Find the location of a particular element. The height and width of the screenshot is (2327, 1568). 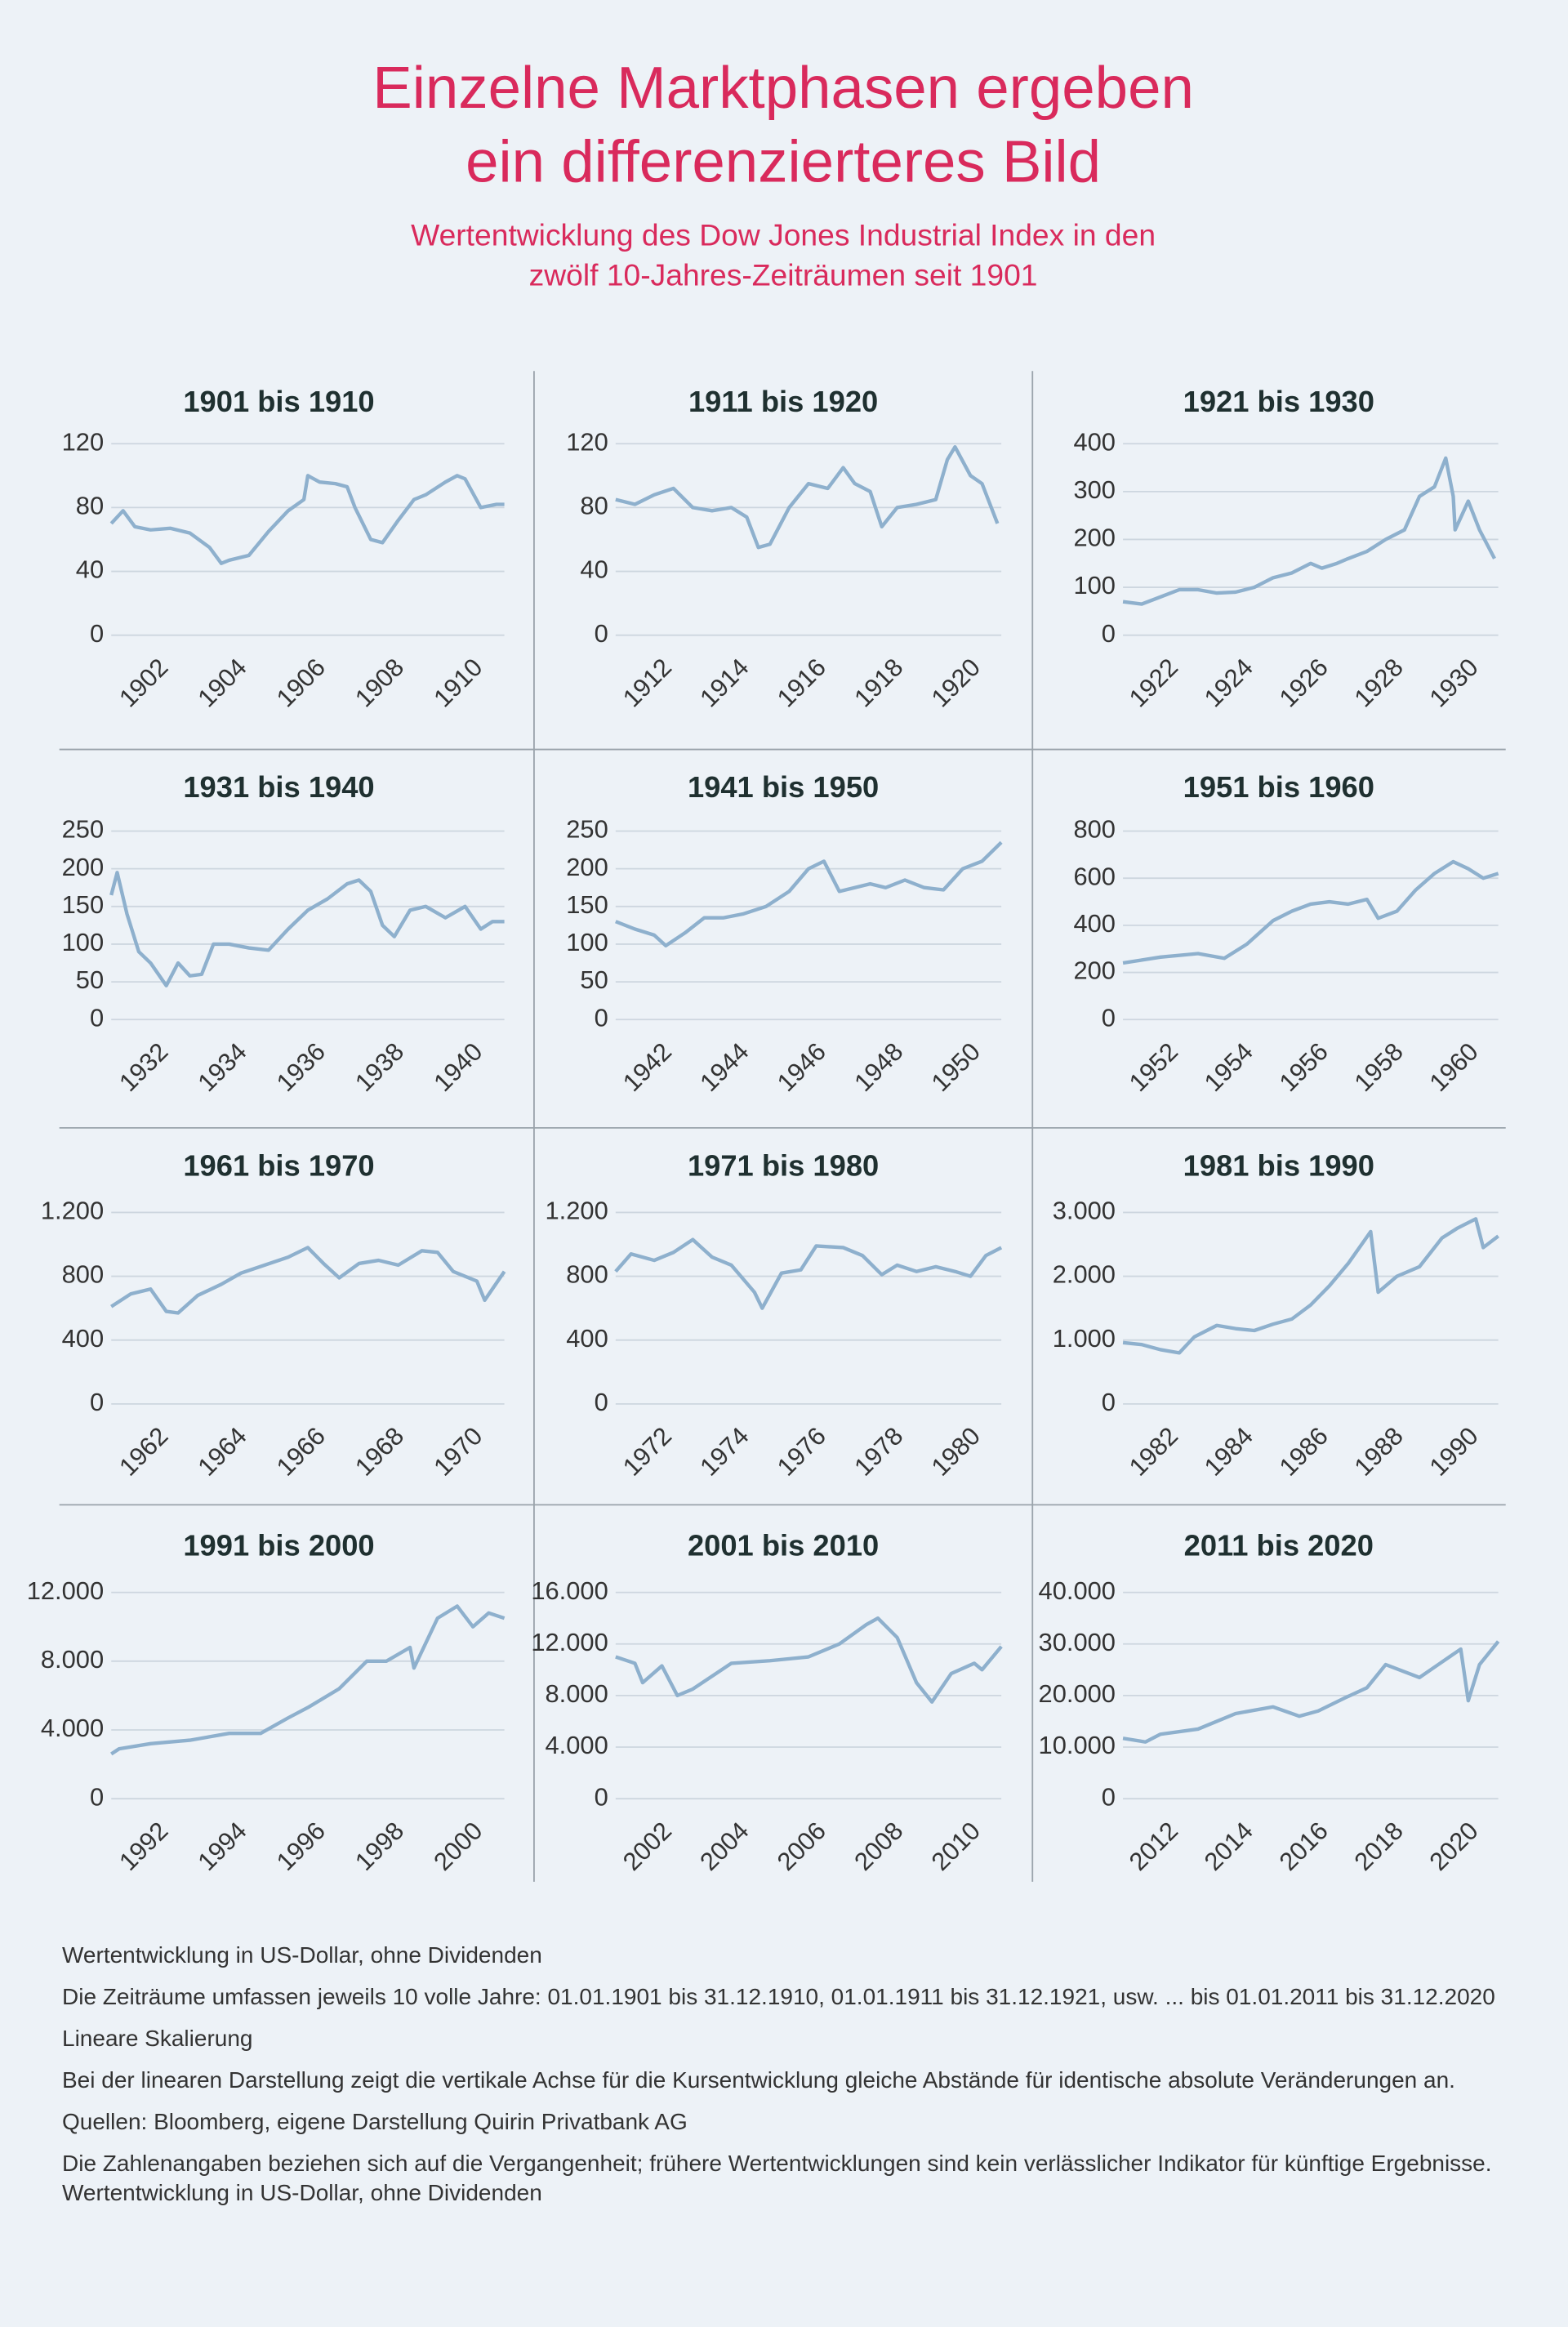

x-tick-label: 1934 is located at coordinates (222, 1067).